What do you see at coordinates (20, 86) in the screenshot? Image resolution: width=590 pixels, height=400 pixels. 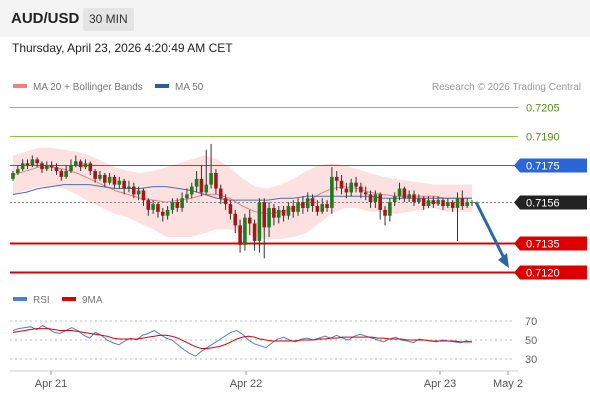 I see `ma20-legend-swatch` at bounding box center [20, 86].